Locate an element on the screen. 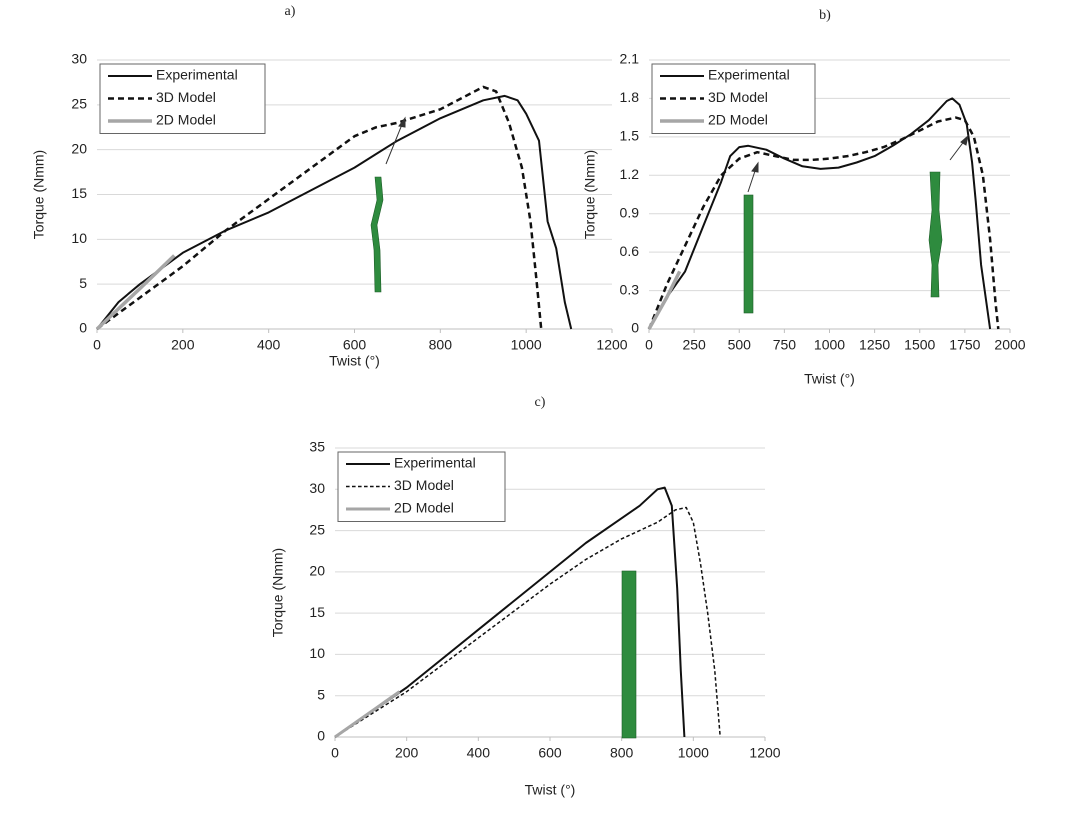  y-tick-label: 0.9 is located at coordinates (630, 212).